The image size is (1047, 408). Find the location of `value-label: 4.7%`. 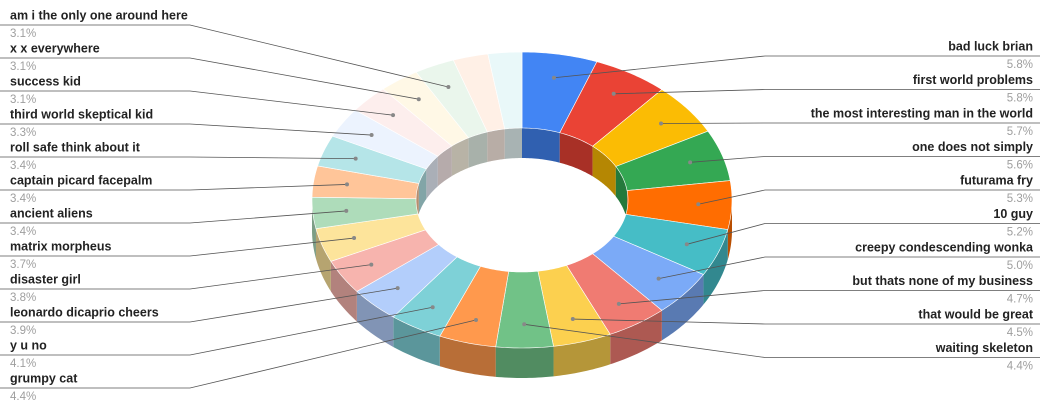

value-label: 4.7% is located at coordinates (1020, 300).